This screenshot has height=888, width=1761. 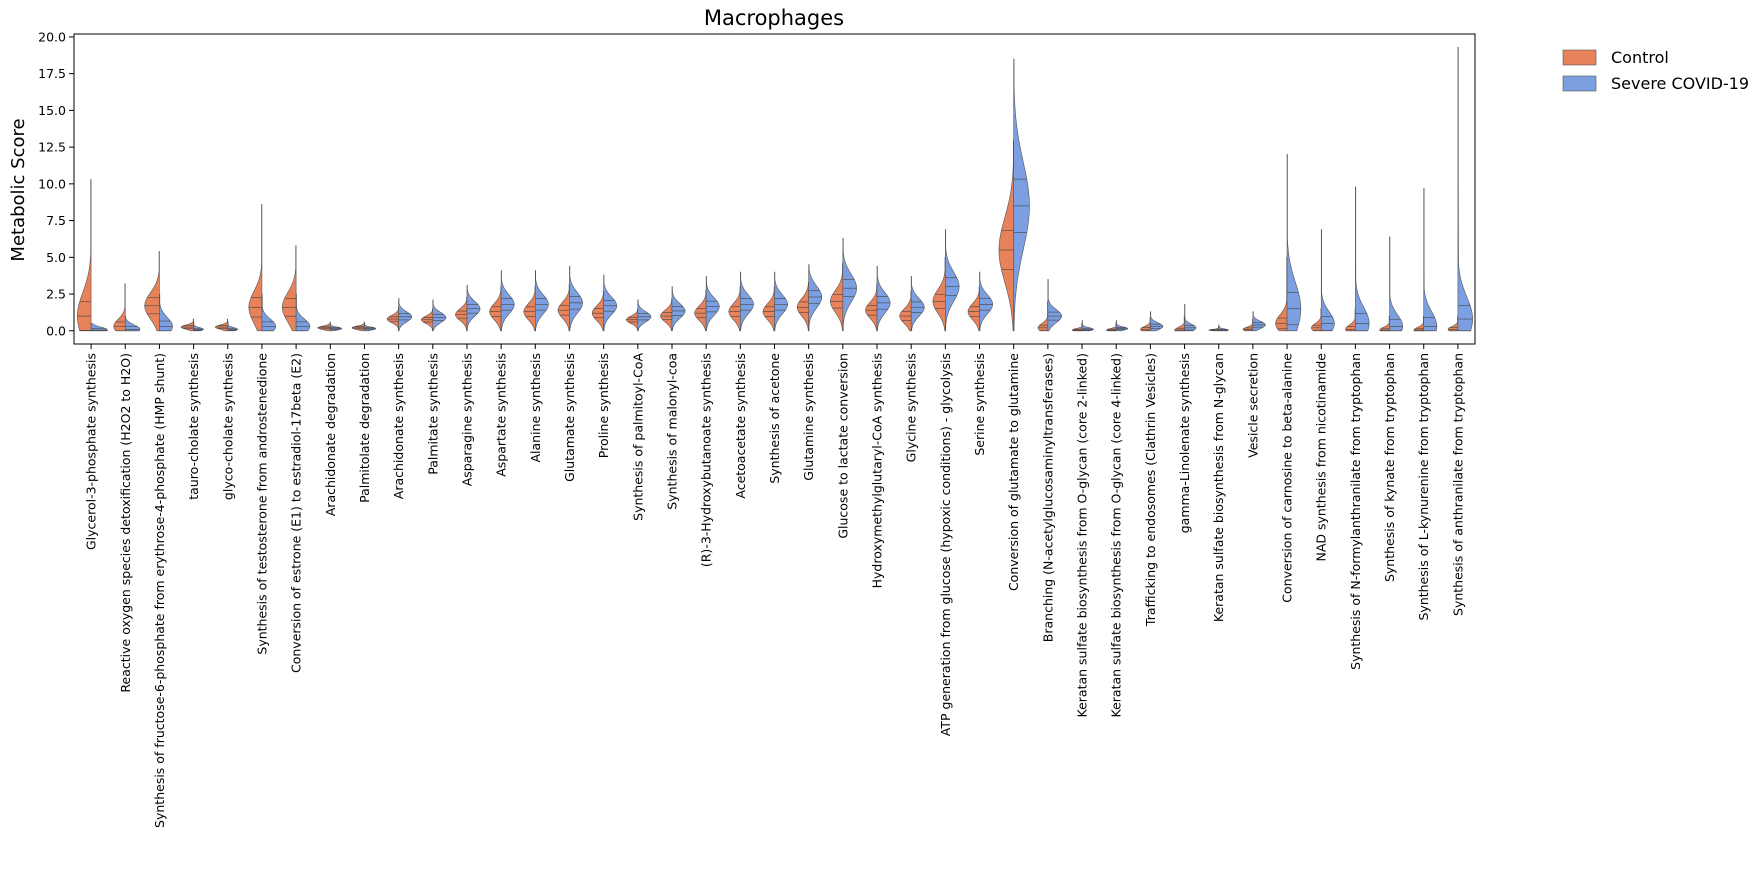 What do you see at coordinates (227, 426) in the screenshot?
I see `x-tick-label: glyco-cholate synthesis` at bounding box center [227, 426].